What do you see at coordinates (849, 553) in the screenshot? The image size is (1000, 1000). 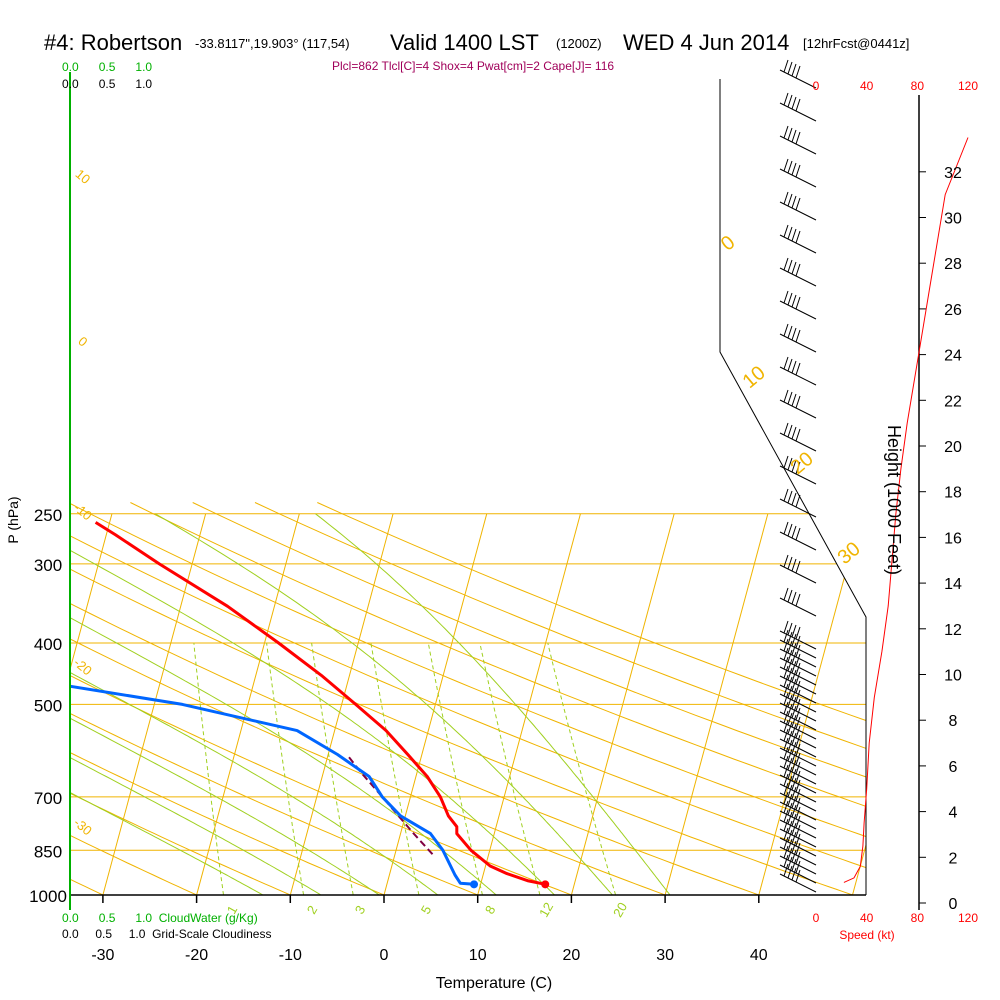 I see `potential-temp-label: 30` at bounding box center [849, 553].